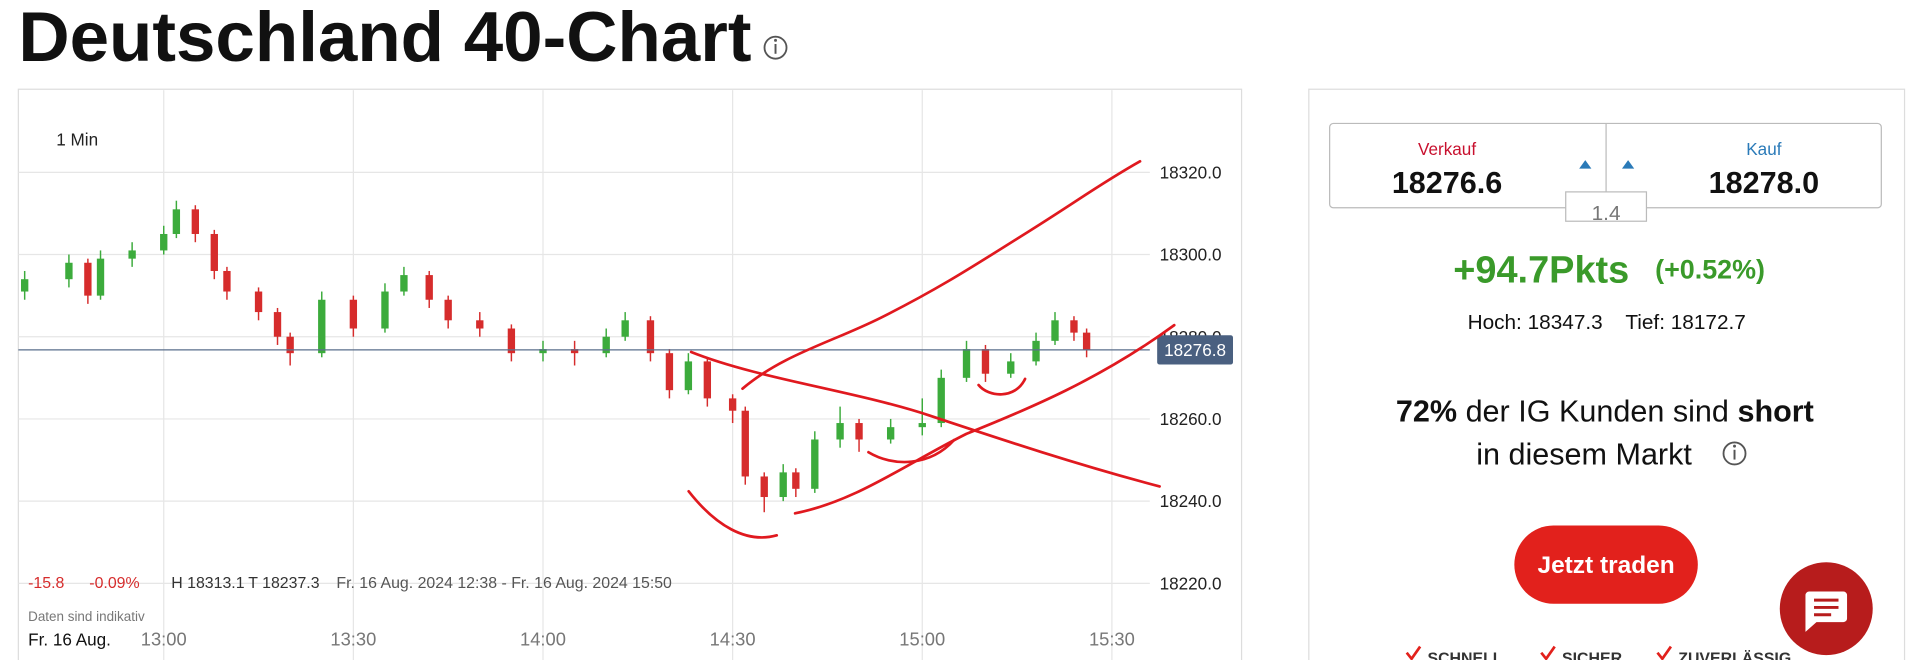 The width and height of the screenshot is (1918, 660). Describe the element at coordinates (1191, 501) in the screenshot. I see `y-tick-label: 18240.0` at that location.